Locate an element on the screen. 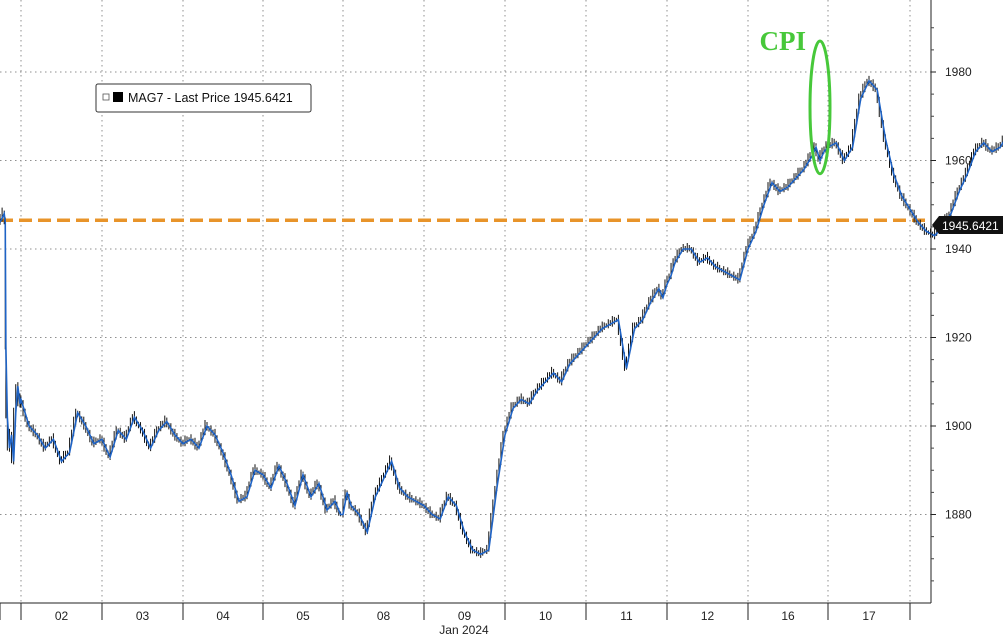 This screenshot has width=1003, height=639. y-tick-label: 1900 is located at coordinates (958, 426).